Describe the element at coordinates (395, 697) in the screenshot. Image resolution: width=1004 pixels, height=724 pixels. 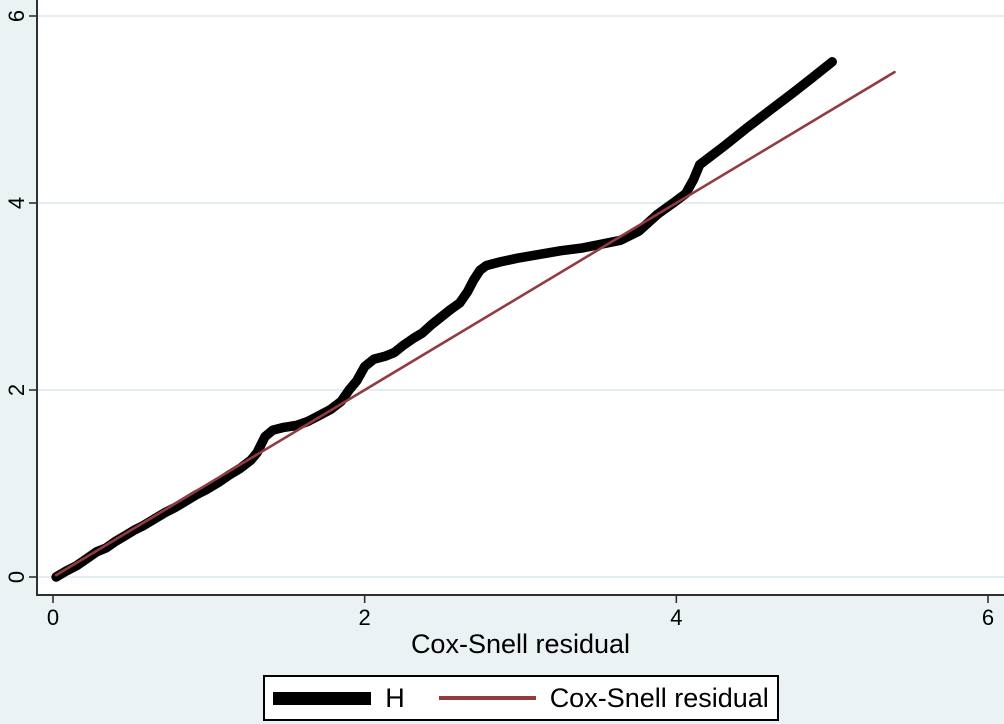
I see `legend-label-h: H` at that location.